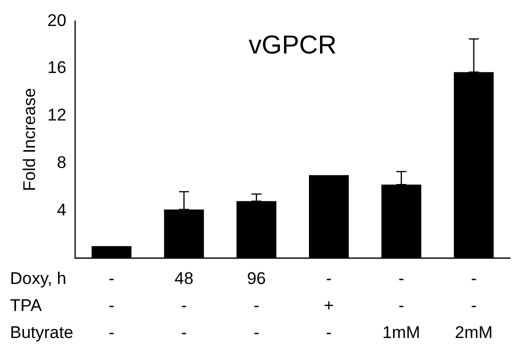 The image size is (520, 363). Describe the element at coordinates (111, 305) in the screenshot. I see `x-tick-label: - - -` at that location.